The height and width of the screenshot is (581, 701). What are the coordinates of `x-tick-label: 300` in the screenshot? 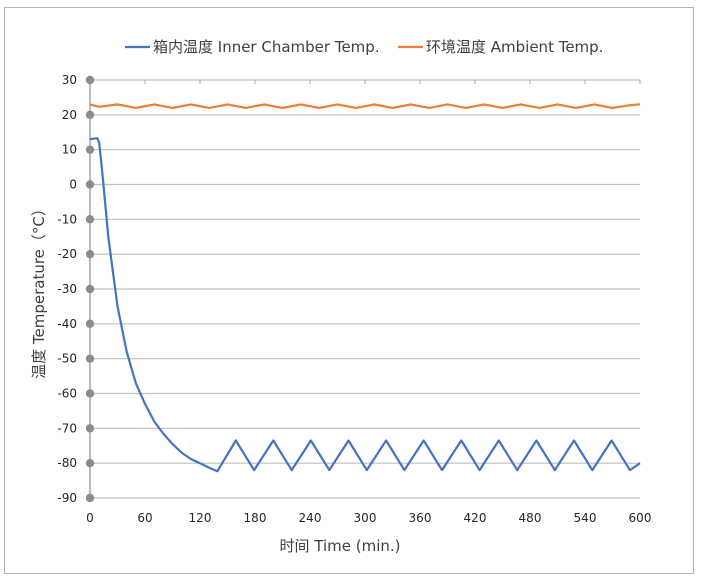 It's located at (365, 518).